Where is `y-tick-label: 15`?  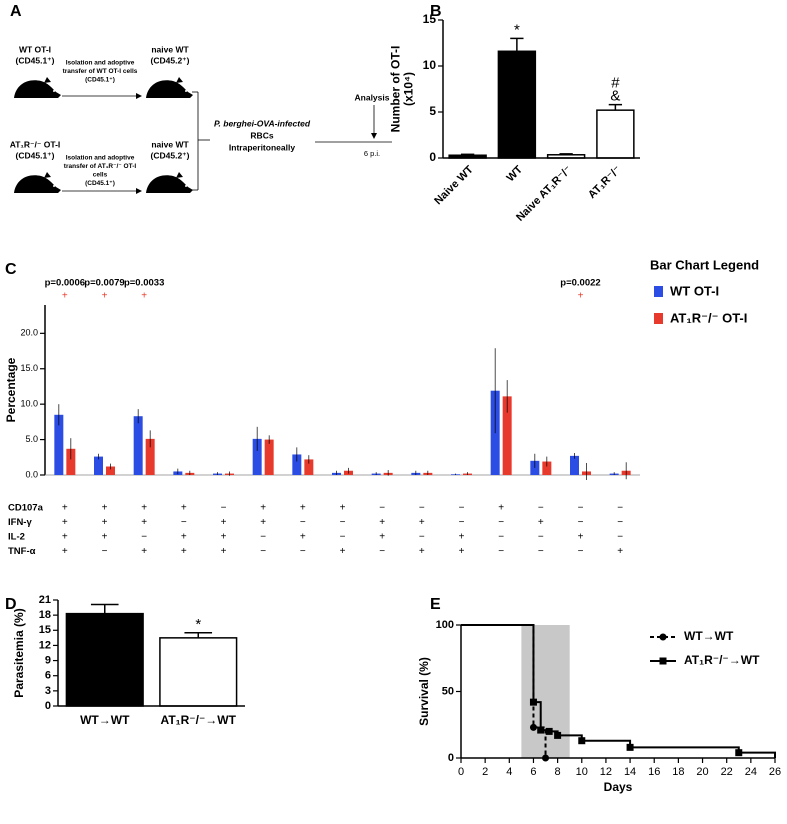
y-tick-label: 15 is located at coordinates (430, 19).